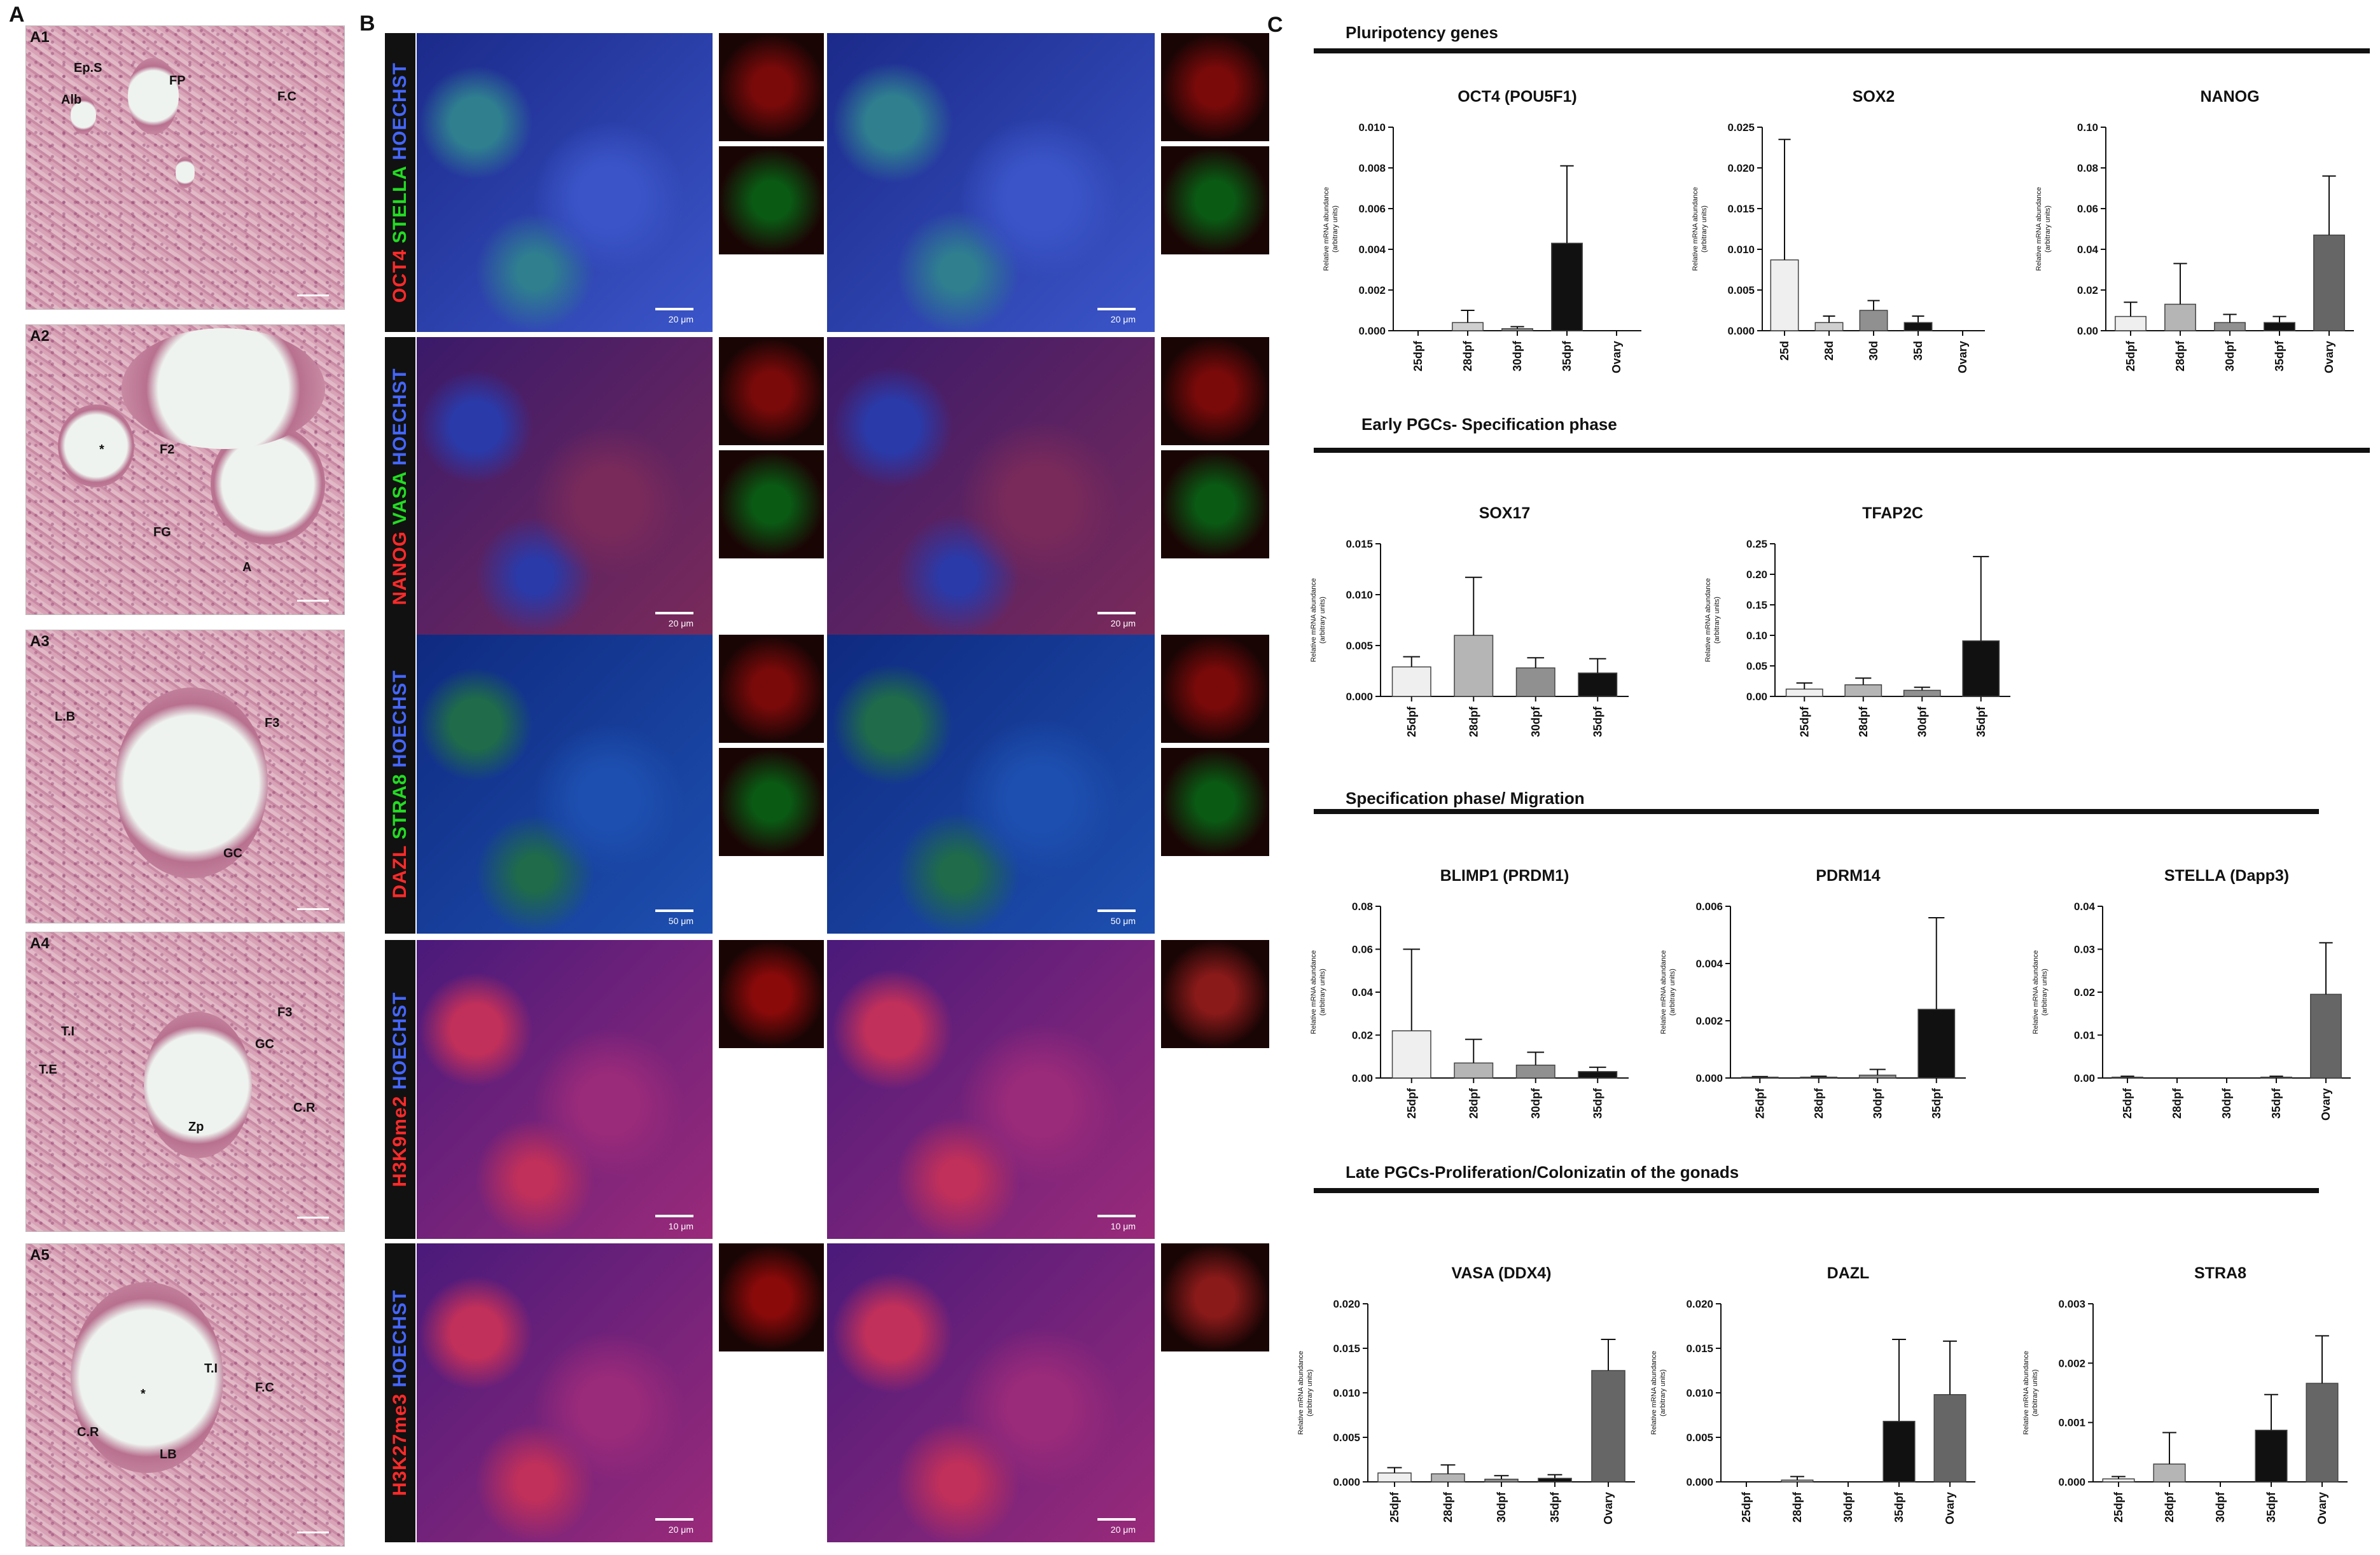 The image size is (2380, 1555). Describe the element at coordinates (71, 100) in the screenshot. I see `he-structure-label: Alb` at that location.